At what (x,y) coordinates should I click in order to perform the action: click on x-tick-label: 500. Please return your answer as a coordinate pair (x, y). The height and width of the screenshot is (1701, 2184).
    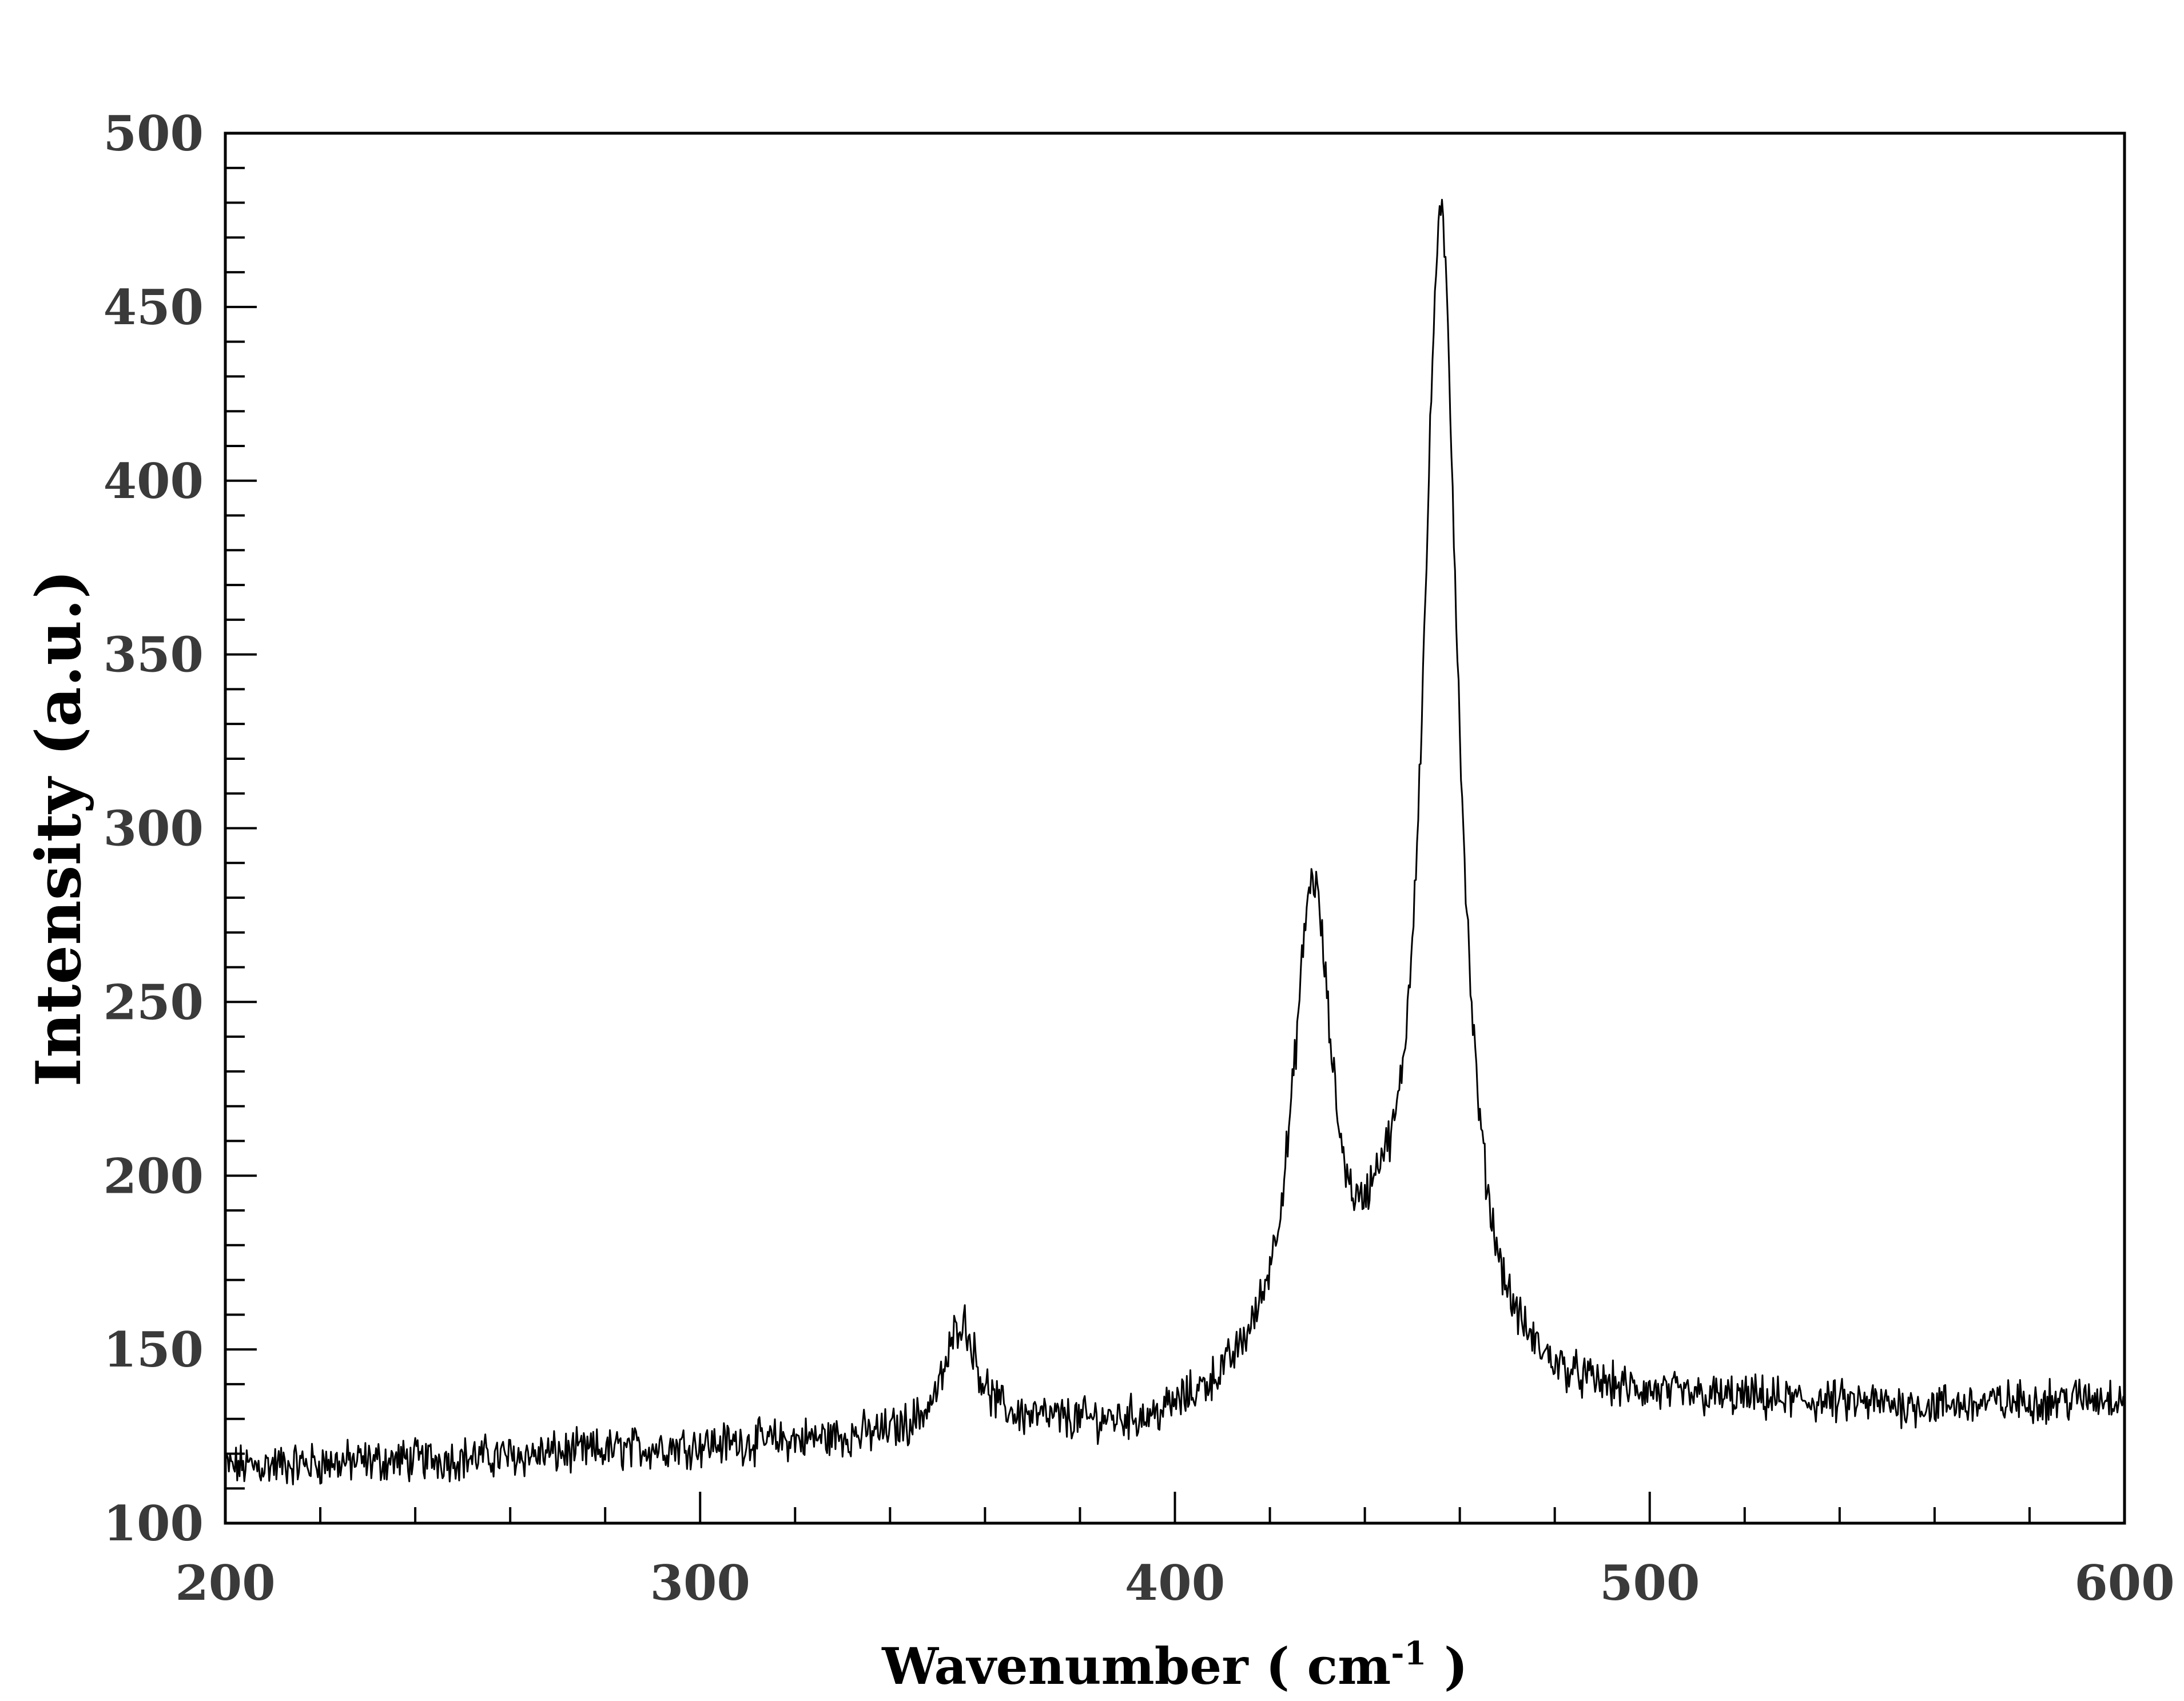
    Looking at the image, I should click on (1650, 1583).